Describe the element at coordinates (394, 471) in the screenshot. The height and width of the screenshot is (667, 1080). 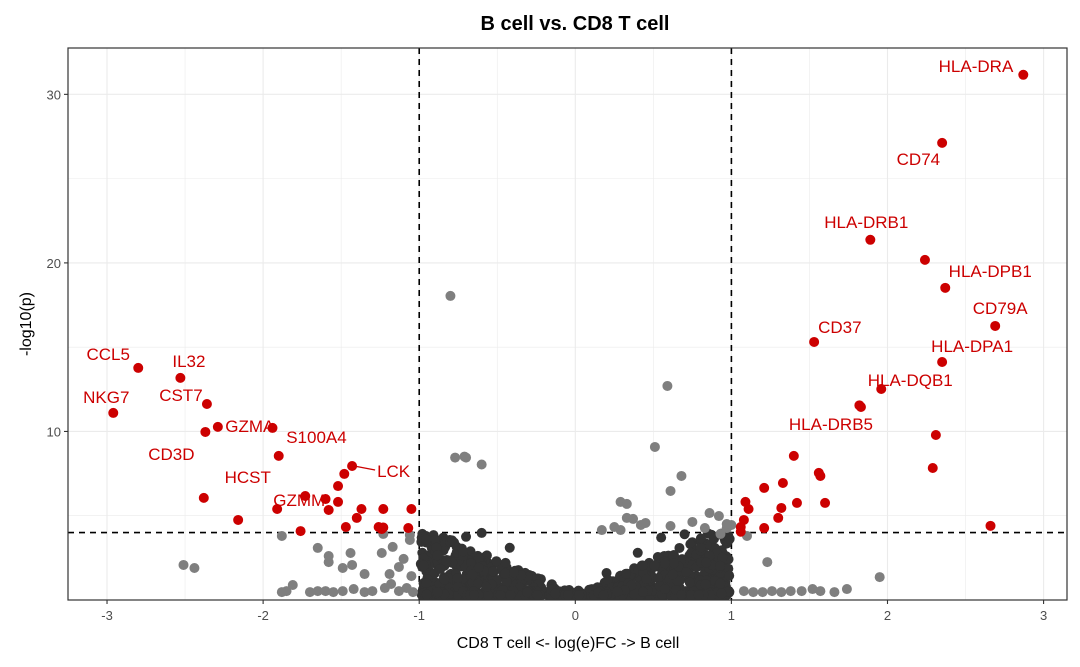
I see `gene-label: LCK` at that location.